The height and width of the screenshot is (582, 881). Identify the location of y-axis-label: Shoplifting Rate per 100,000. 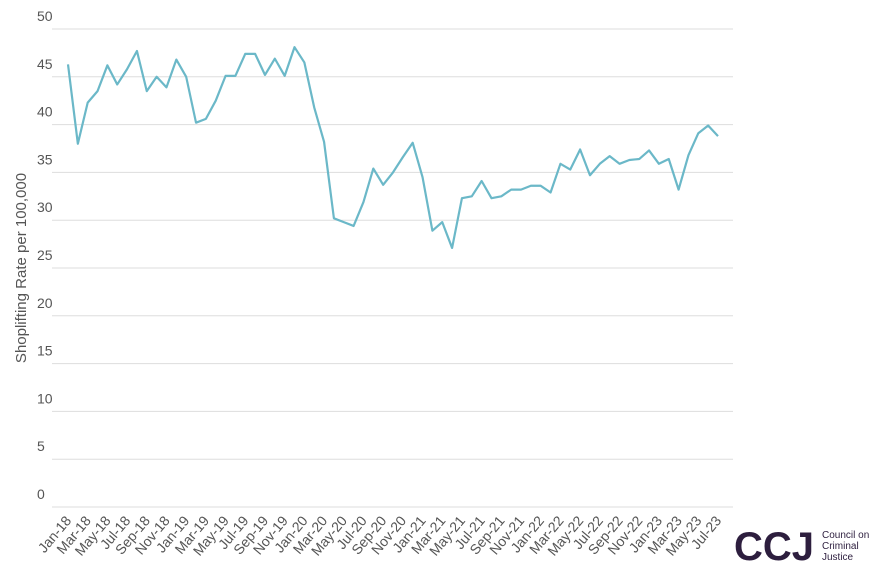
(21, 268).